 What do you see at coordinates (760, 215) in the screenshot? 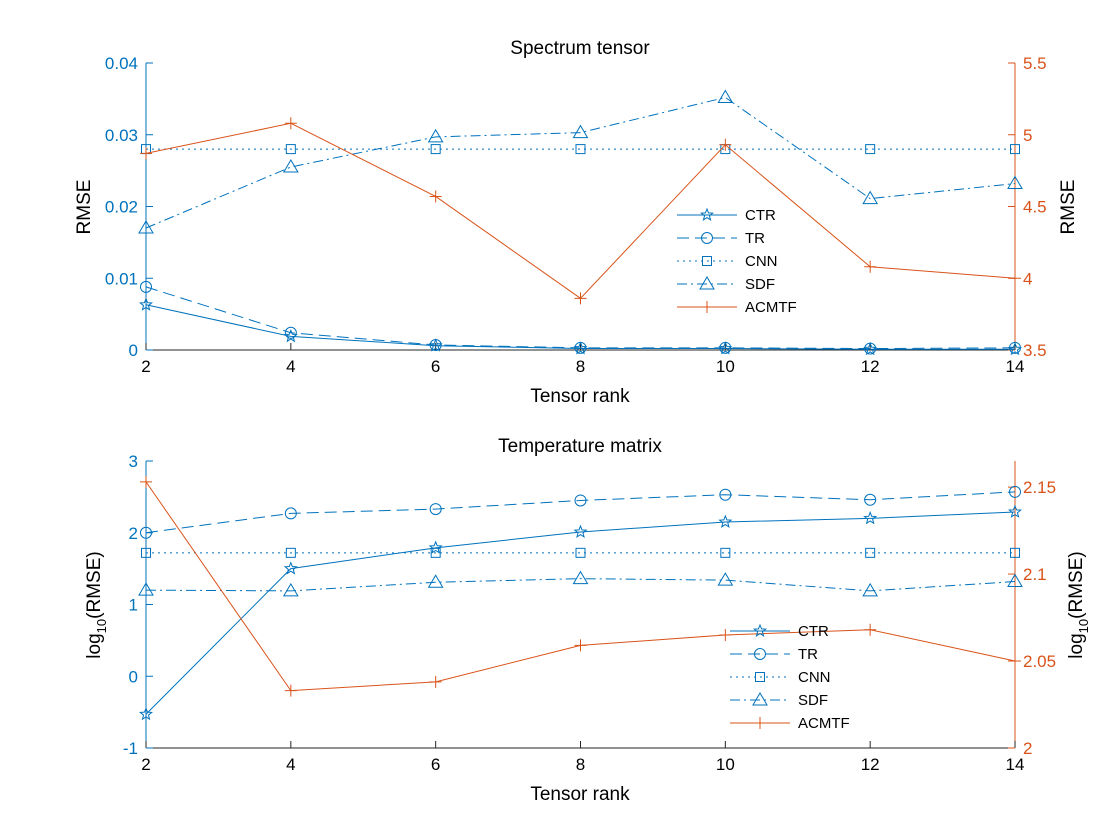
I see `legend-label-ctr: CTR` at bounding box center [760, 215].